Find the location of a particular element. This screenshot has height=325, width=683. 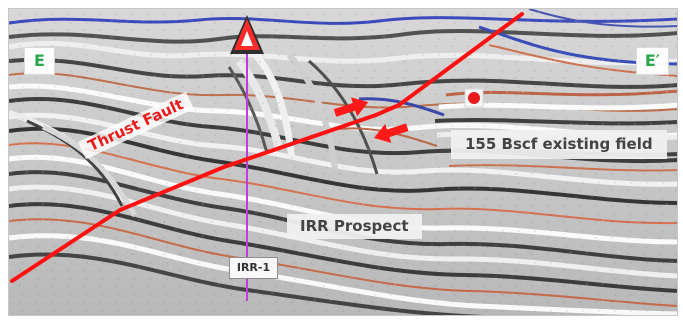

left-arrow-icon is located at coordinates (391, 133).